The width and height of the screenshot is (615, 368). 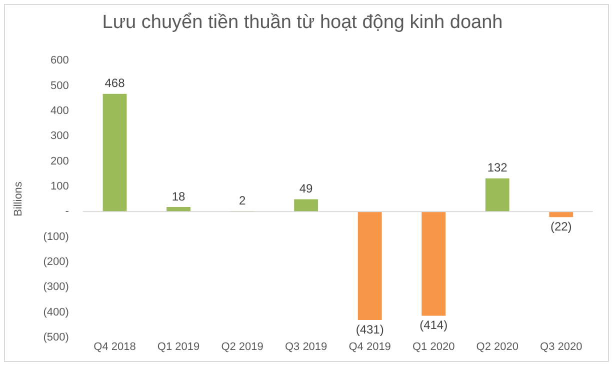 I want to click on x-tick-label: Q3 2019, so click(x=306, y=347).